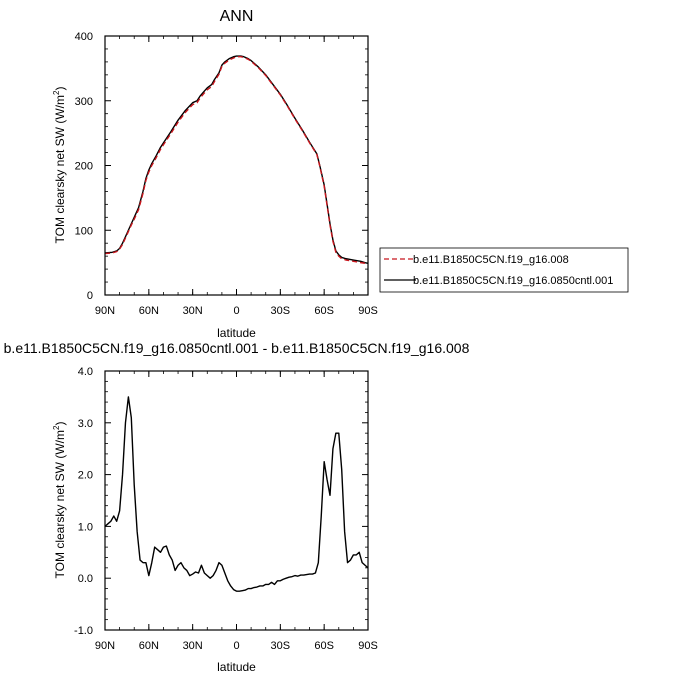 The image size is (676, 680). What do you see at coordinates (513, 281) in the screenshot?
I see `legend-entry-cntl: b.e11.B1850C5CN.f19_g16.0850cntl.001` at bounding box center [513, 281].